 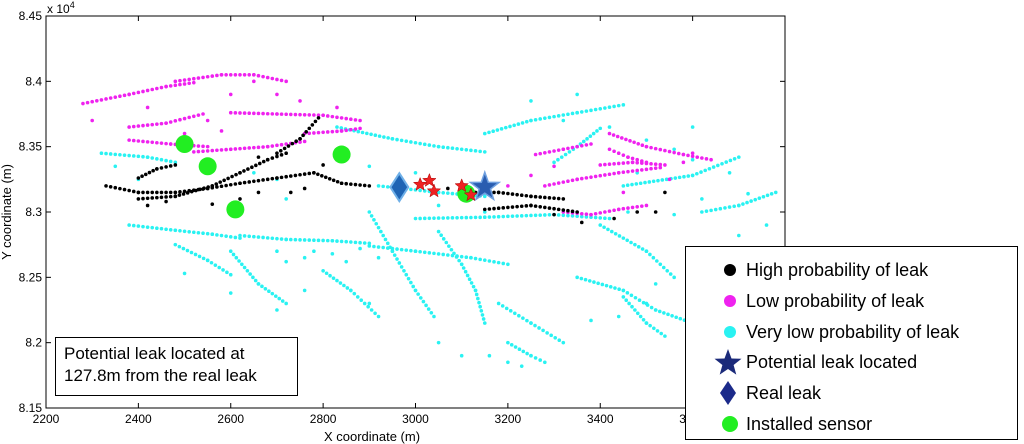 I want to click on magenta-dot-icon, so click(x=716, y=301).